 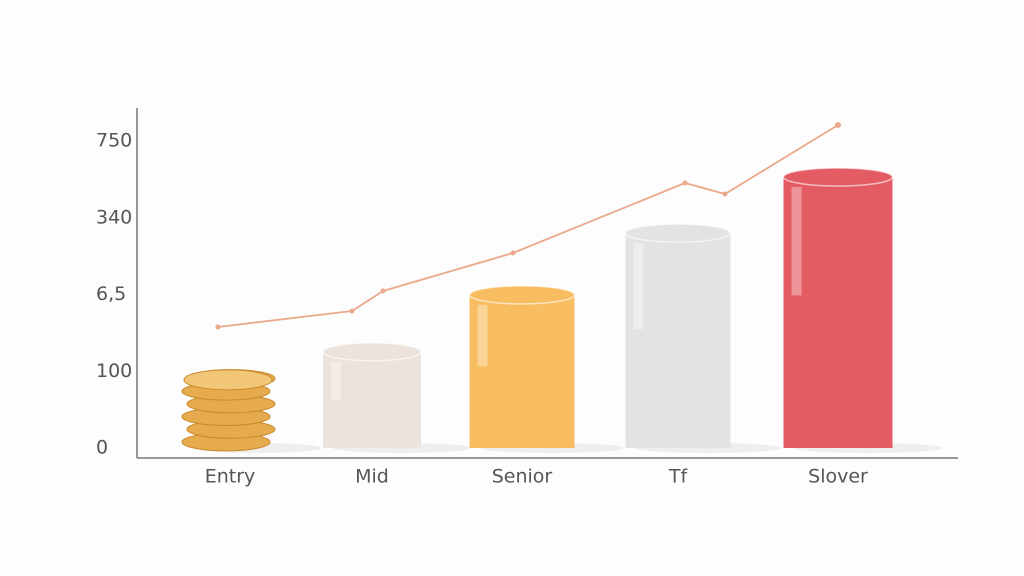 I want to click on y-axis-label: 0, so click(x=102, y=448).